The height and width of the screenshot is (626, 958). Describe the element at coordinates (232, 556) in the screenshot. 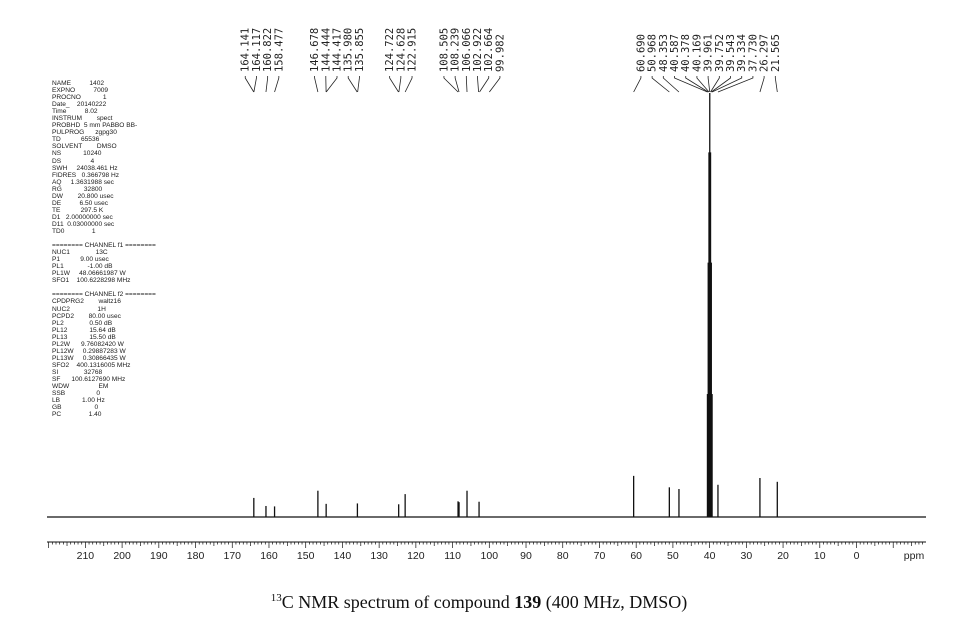

I see `tick-label-170: 170` at that location.